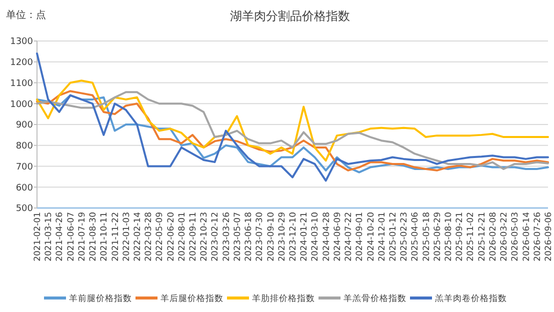  I want to click on x-tick-label: 2025-04-06, so click(415, 237).